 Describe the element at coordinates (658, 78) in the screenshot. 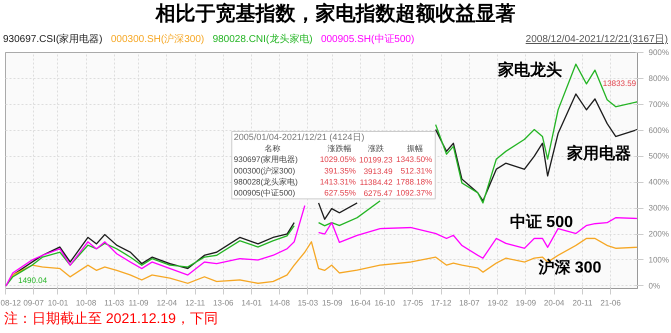

I see `y-tick-label: 800%` at that location.